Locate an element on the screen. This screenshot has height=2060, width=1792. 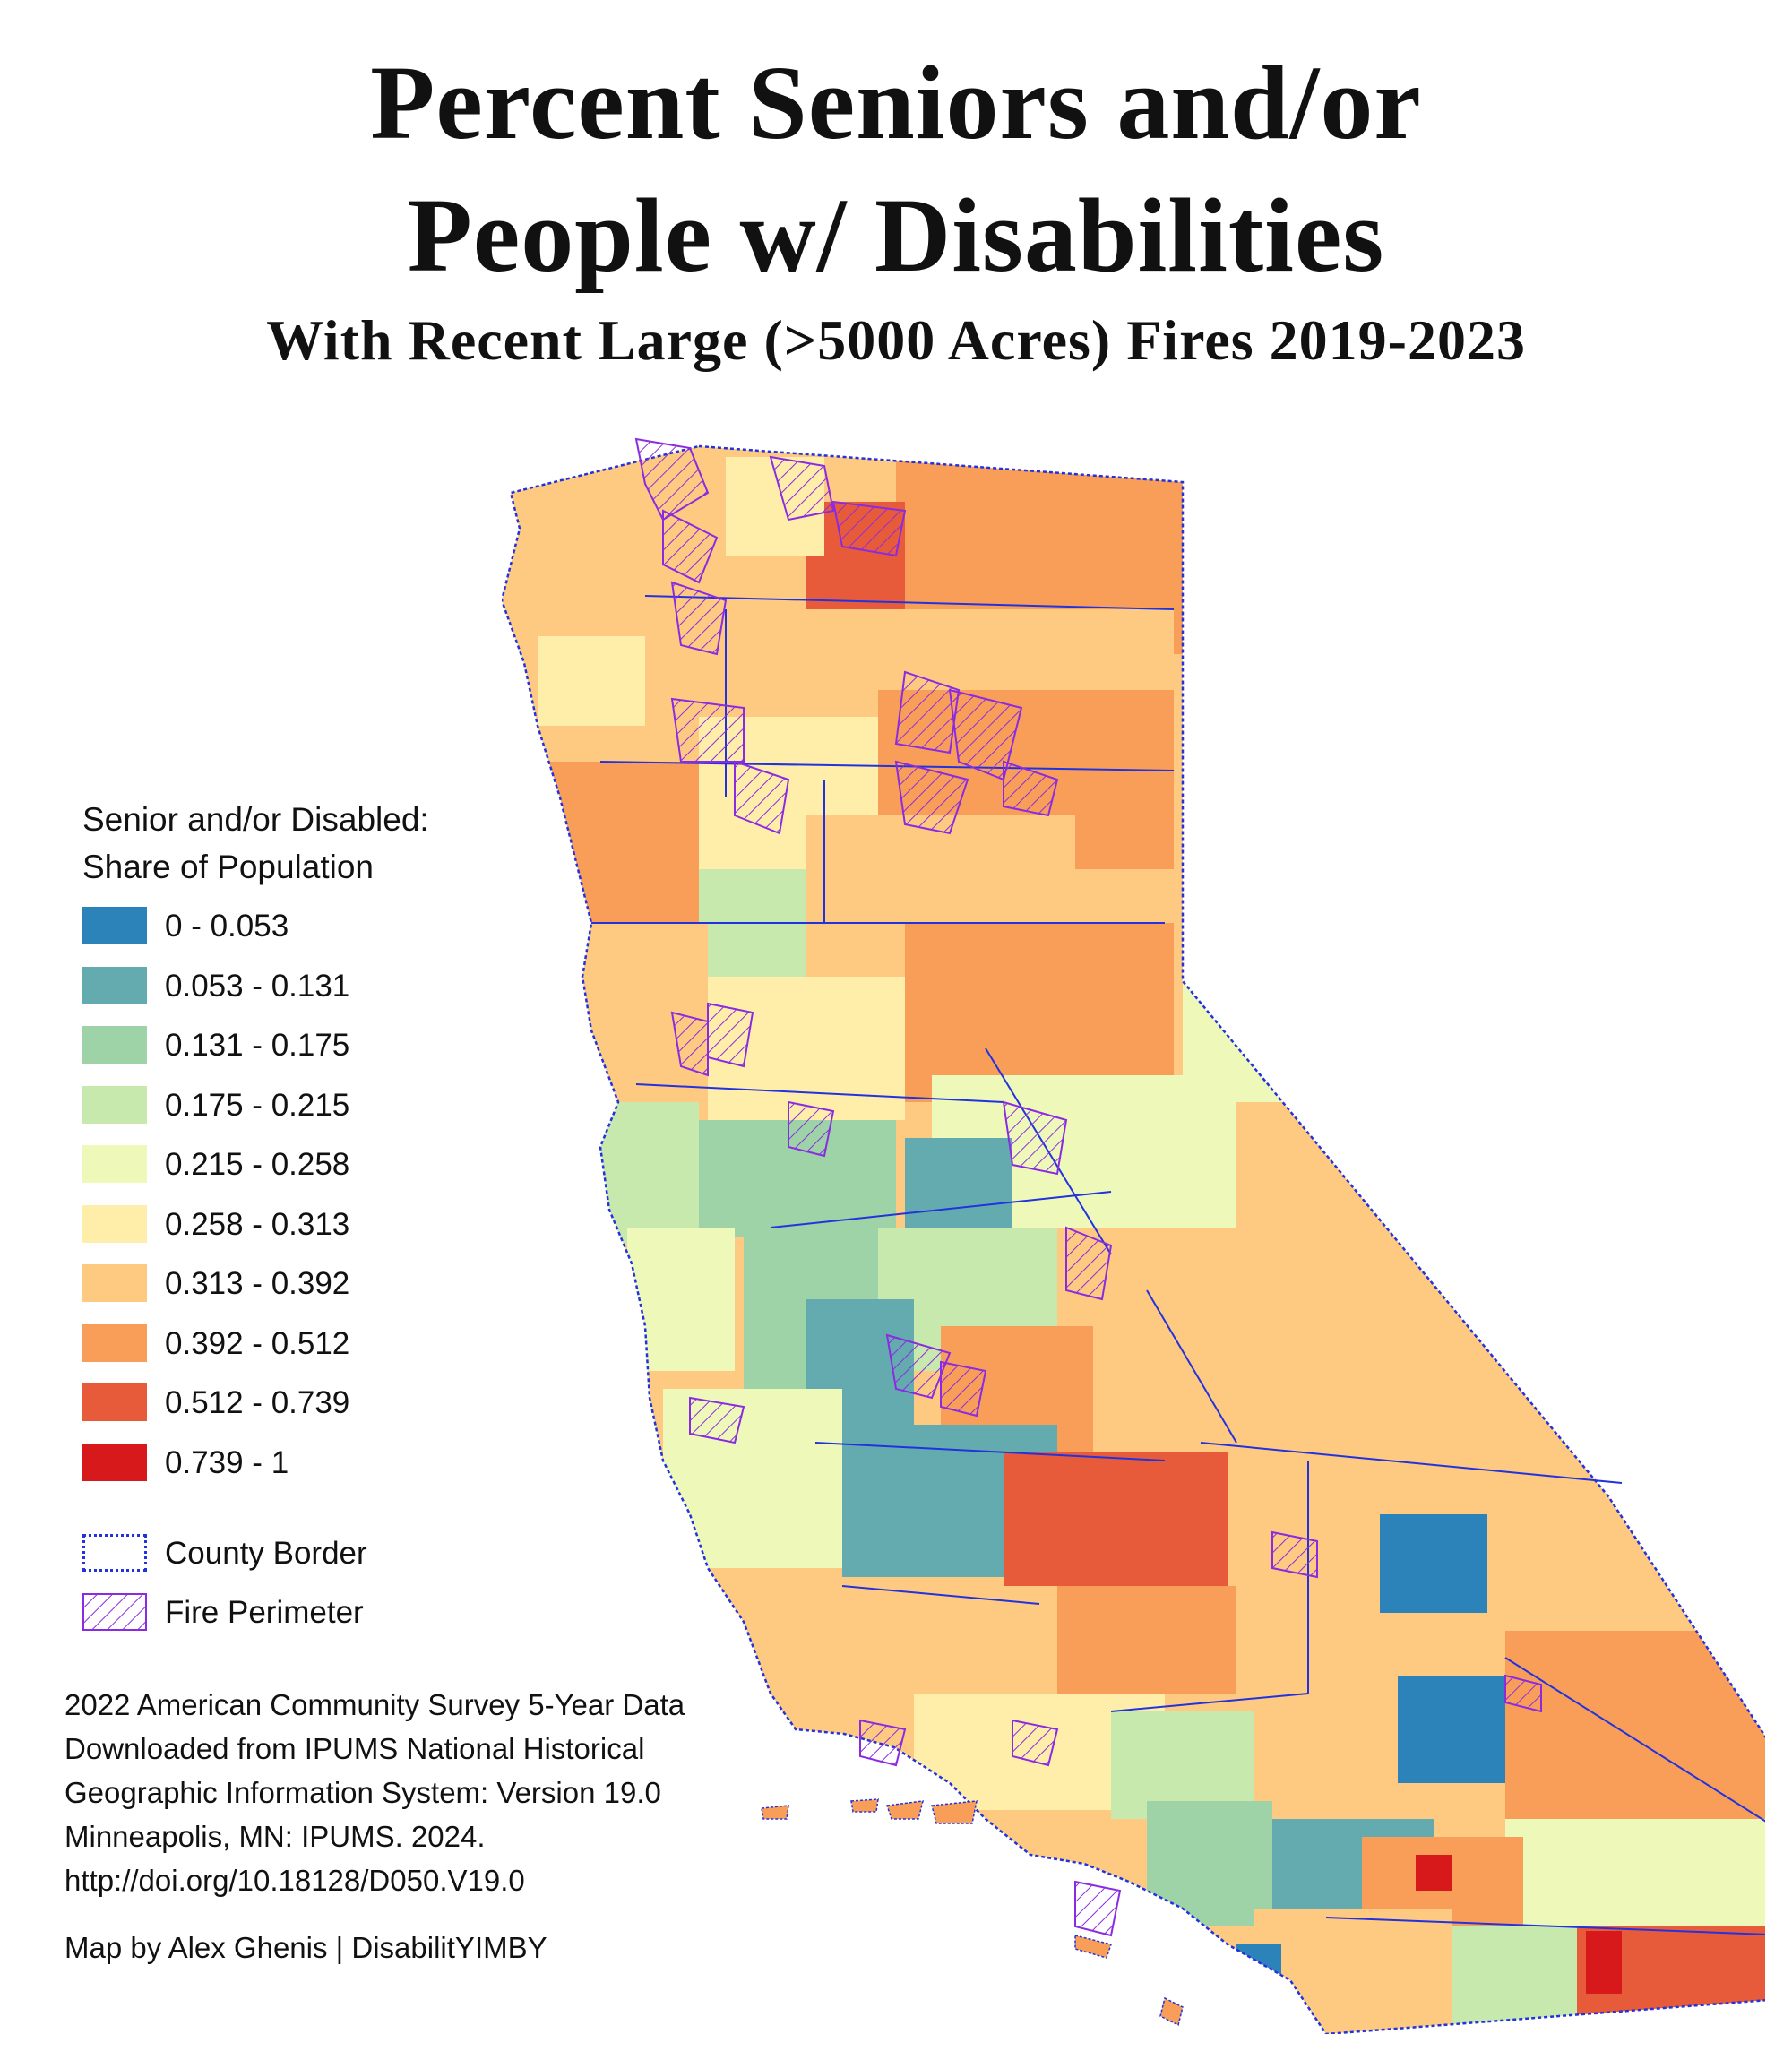
legend-class-label: 0 - 0.053 is located at coordinates (227, 926).